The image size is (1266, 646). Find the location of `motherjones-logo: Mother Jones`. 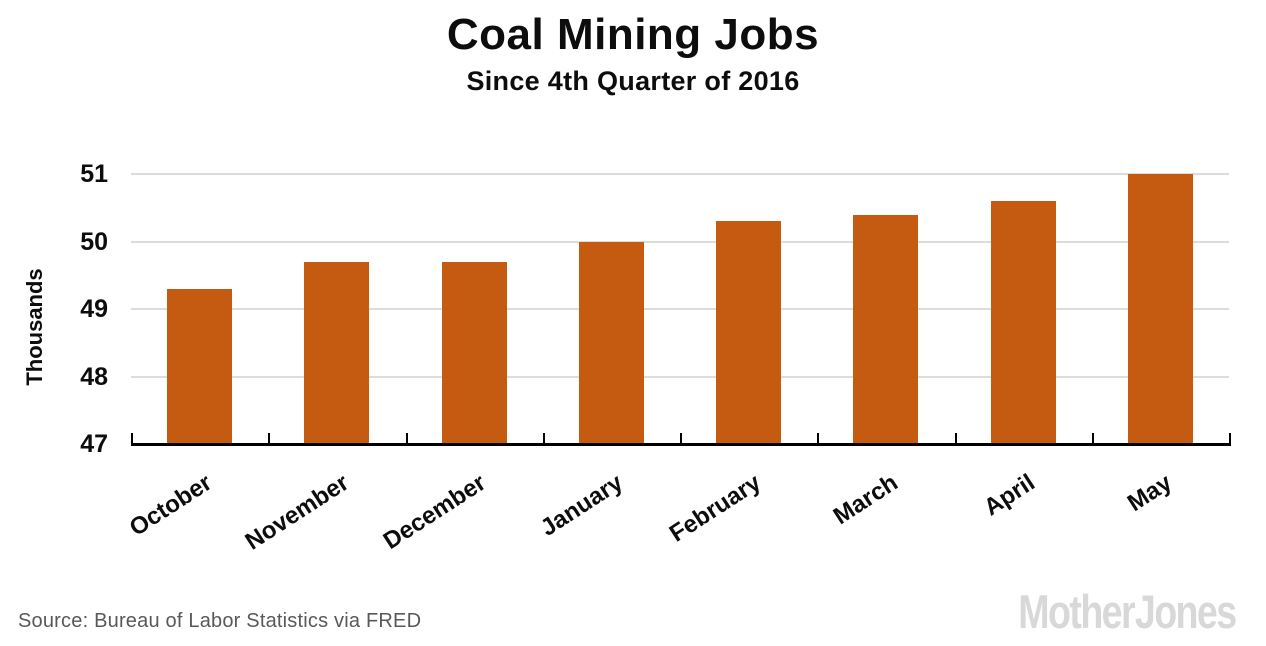

motherjones-logo: Mother Jones is located at coordinates (1128, 611).